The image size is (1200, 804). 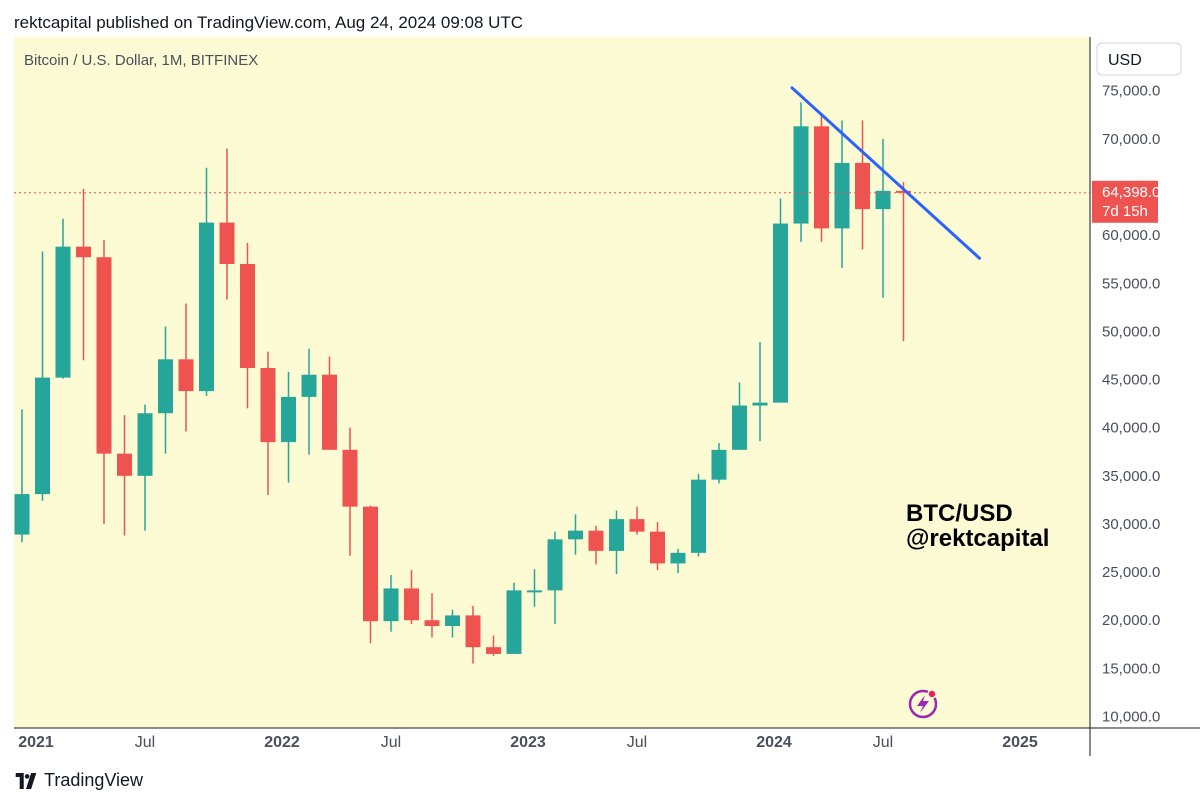 I want to click on y-tick-label: 70,000.0, so click(x=1131, y=139).